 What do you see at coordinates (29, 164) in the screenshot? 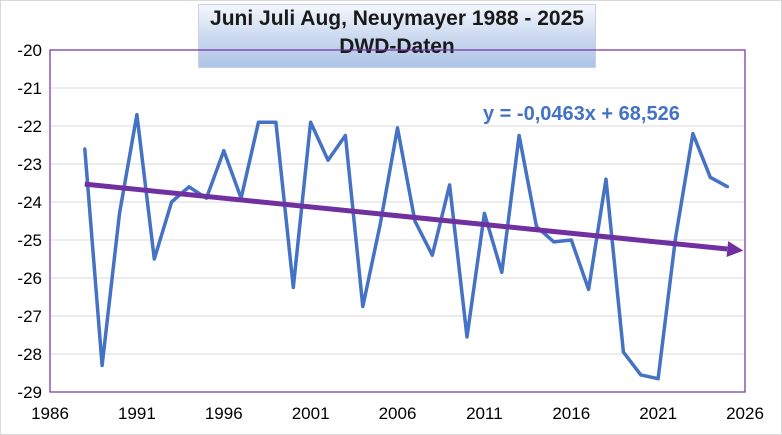
I see `y-tick-label: -23` at bounding box center [29, 164].